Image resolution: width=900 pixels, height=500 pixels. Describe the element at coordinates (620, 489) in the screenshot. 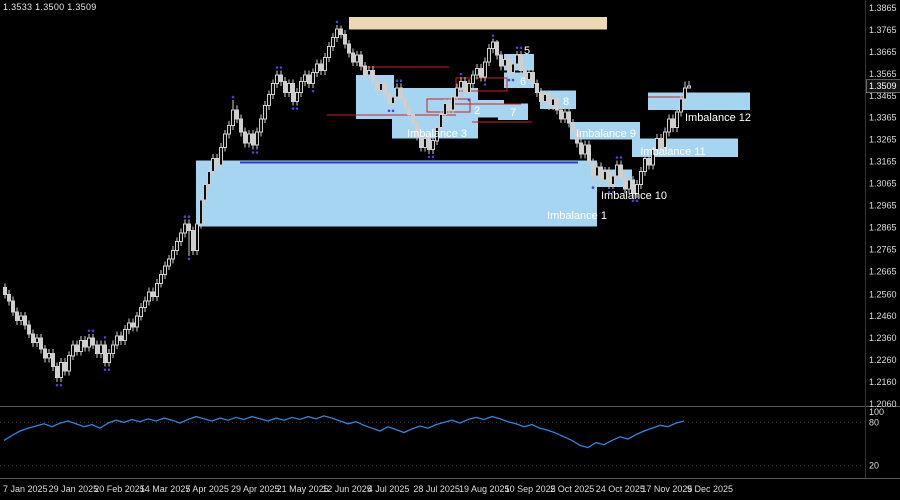

I see `time-axis-label: 24 Oct 2025` at that location.